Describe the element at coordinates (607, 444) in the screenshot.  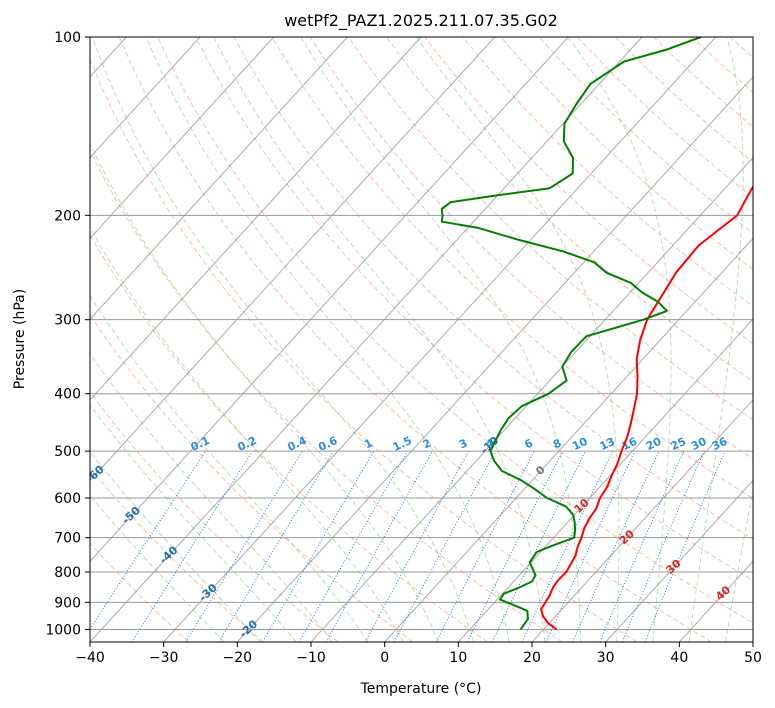
I see `mixing-ratio-label: 13` at that location.